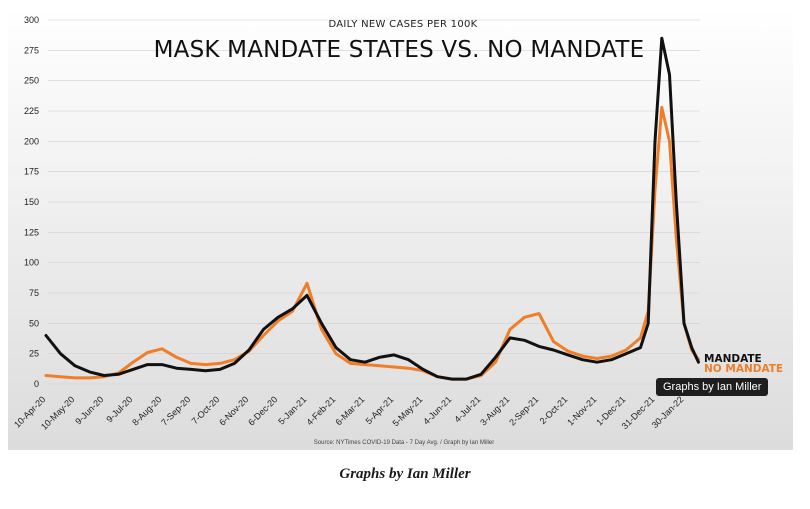 This screenshot has height=509, width=810. I want to click on y-tick-label: 275, so click(31, 50).